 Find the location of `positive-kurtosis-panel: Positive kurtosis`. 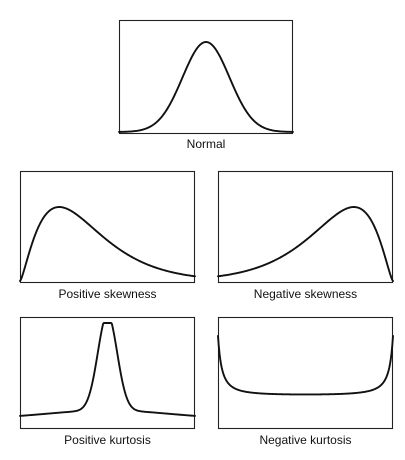

positive-kurtosis-panel: Positive kurtosis is located at coordinates (107, 381).